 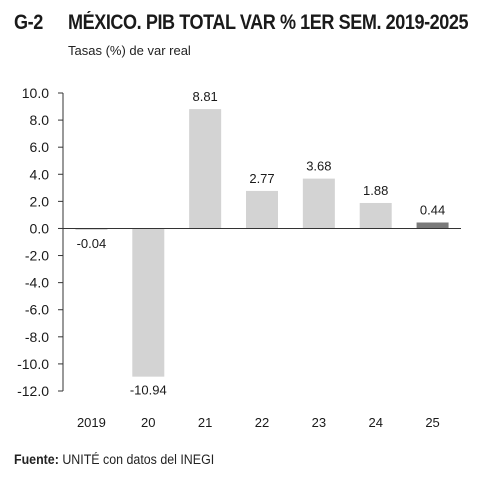 What do you see at coordinates (37, 256) in the screenshot?
I see `y-tick-label: -2.0` at bounding box center [37, 256].